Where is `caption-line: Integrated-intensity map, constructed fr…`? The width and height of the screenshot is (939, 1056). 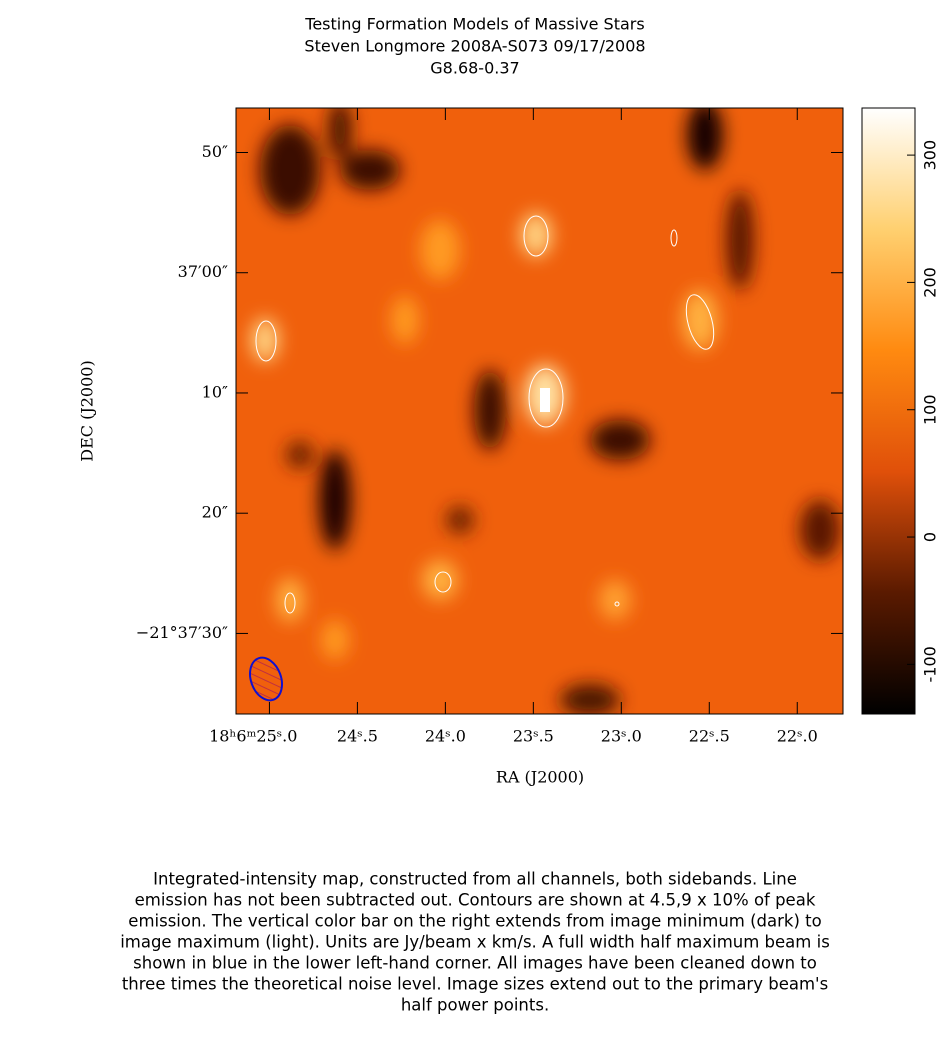
caption-line: Integrated-intensity map, constructed fr… is located at coordinates (475, 879).